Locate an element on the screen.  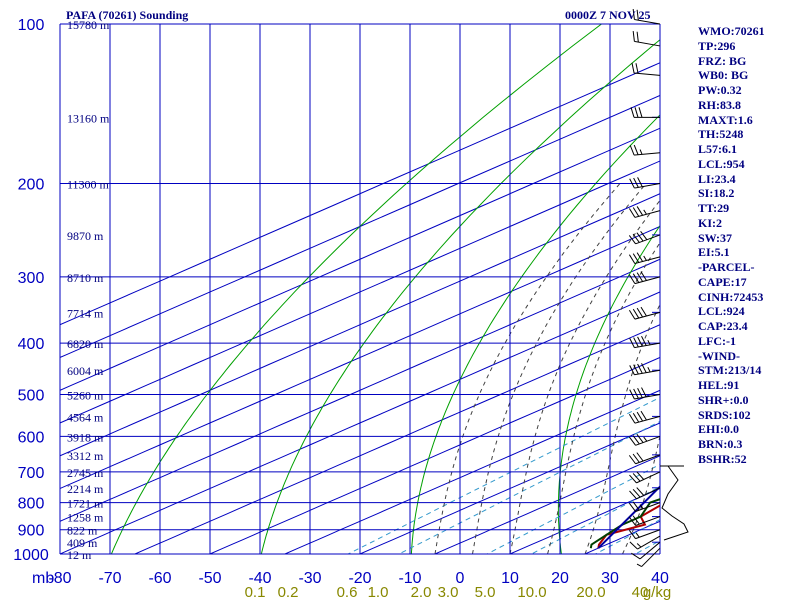
index-row: BRN:0.3 is located at coordinates (720, 444).